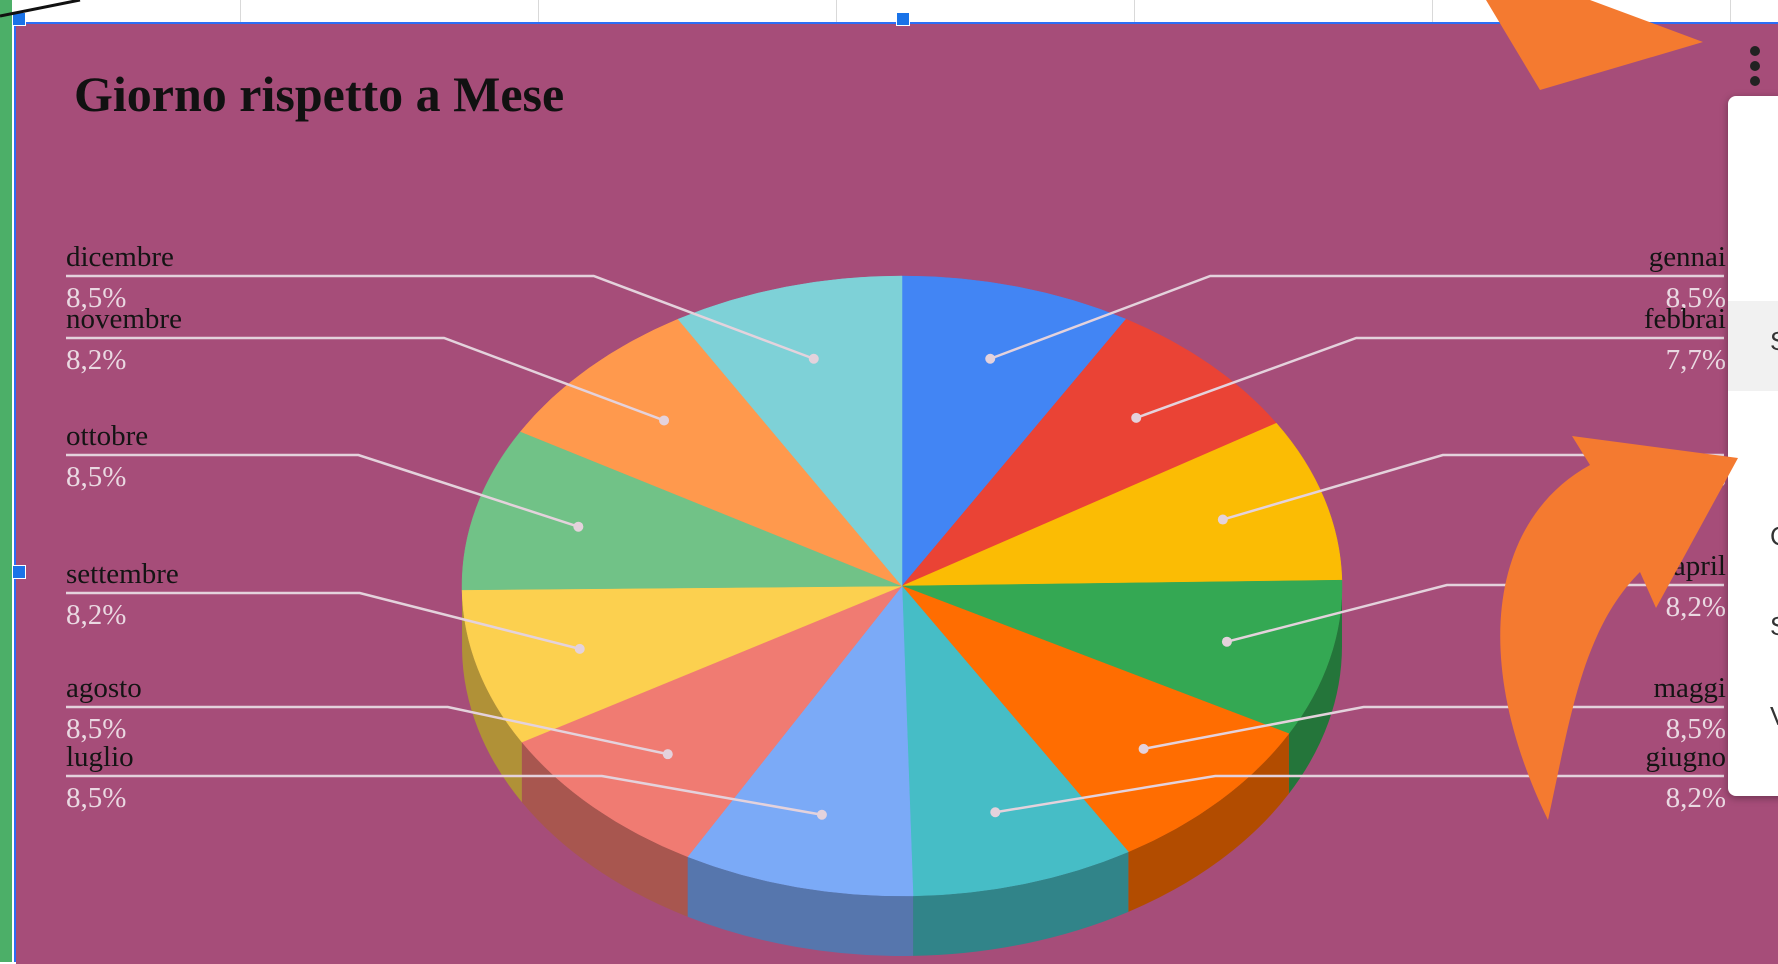  I want to click on slice-label-name: luglio, so click(100, 757).